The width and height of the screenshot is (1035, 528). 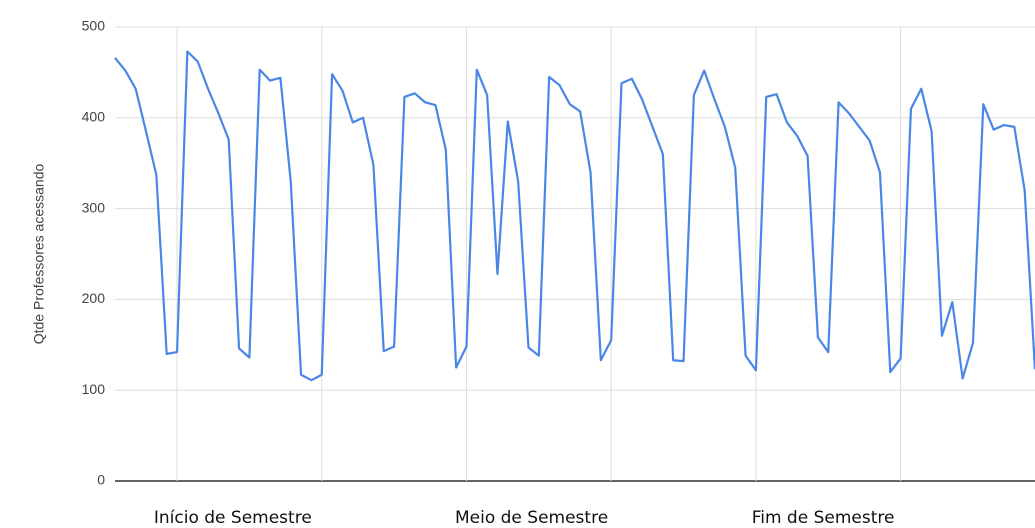 I want to click on x-tick-label: Início de Semestre, so click(x=233, y=518).